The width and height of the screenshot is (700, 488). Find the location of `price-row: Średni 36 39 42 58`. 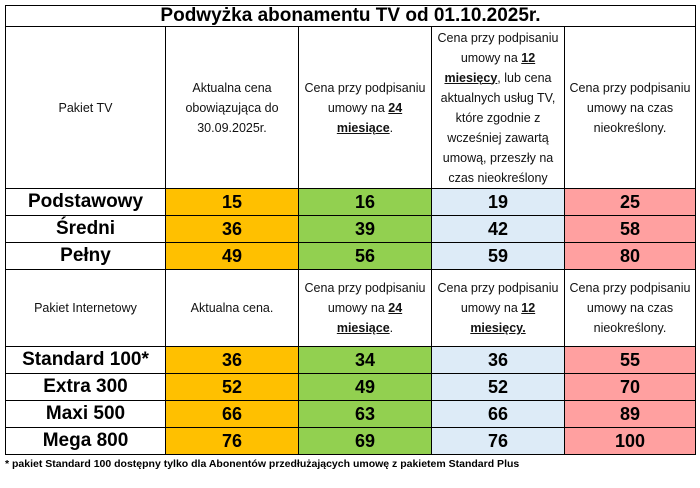

price-row: Średni 36 39 42 58 is located at coordinates (350, 229).